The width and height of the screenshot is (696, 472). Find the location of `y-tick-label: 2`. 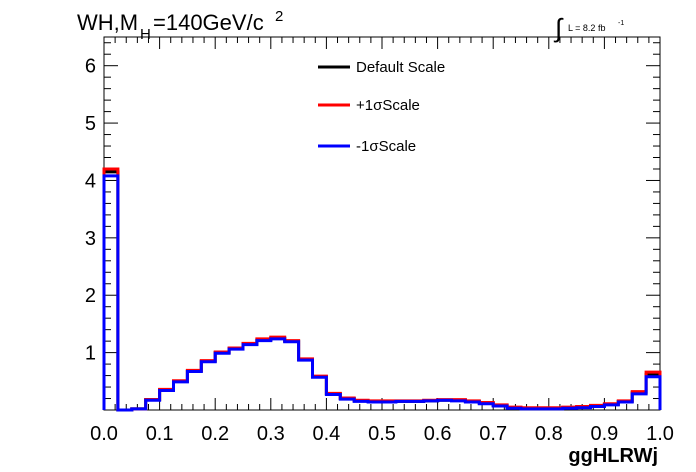

y-tick-label: 2 is located at coordinates (90, 296).